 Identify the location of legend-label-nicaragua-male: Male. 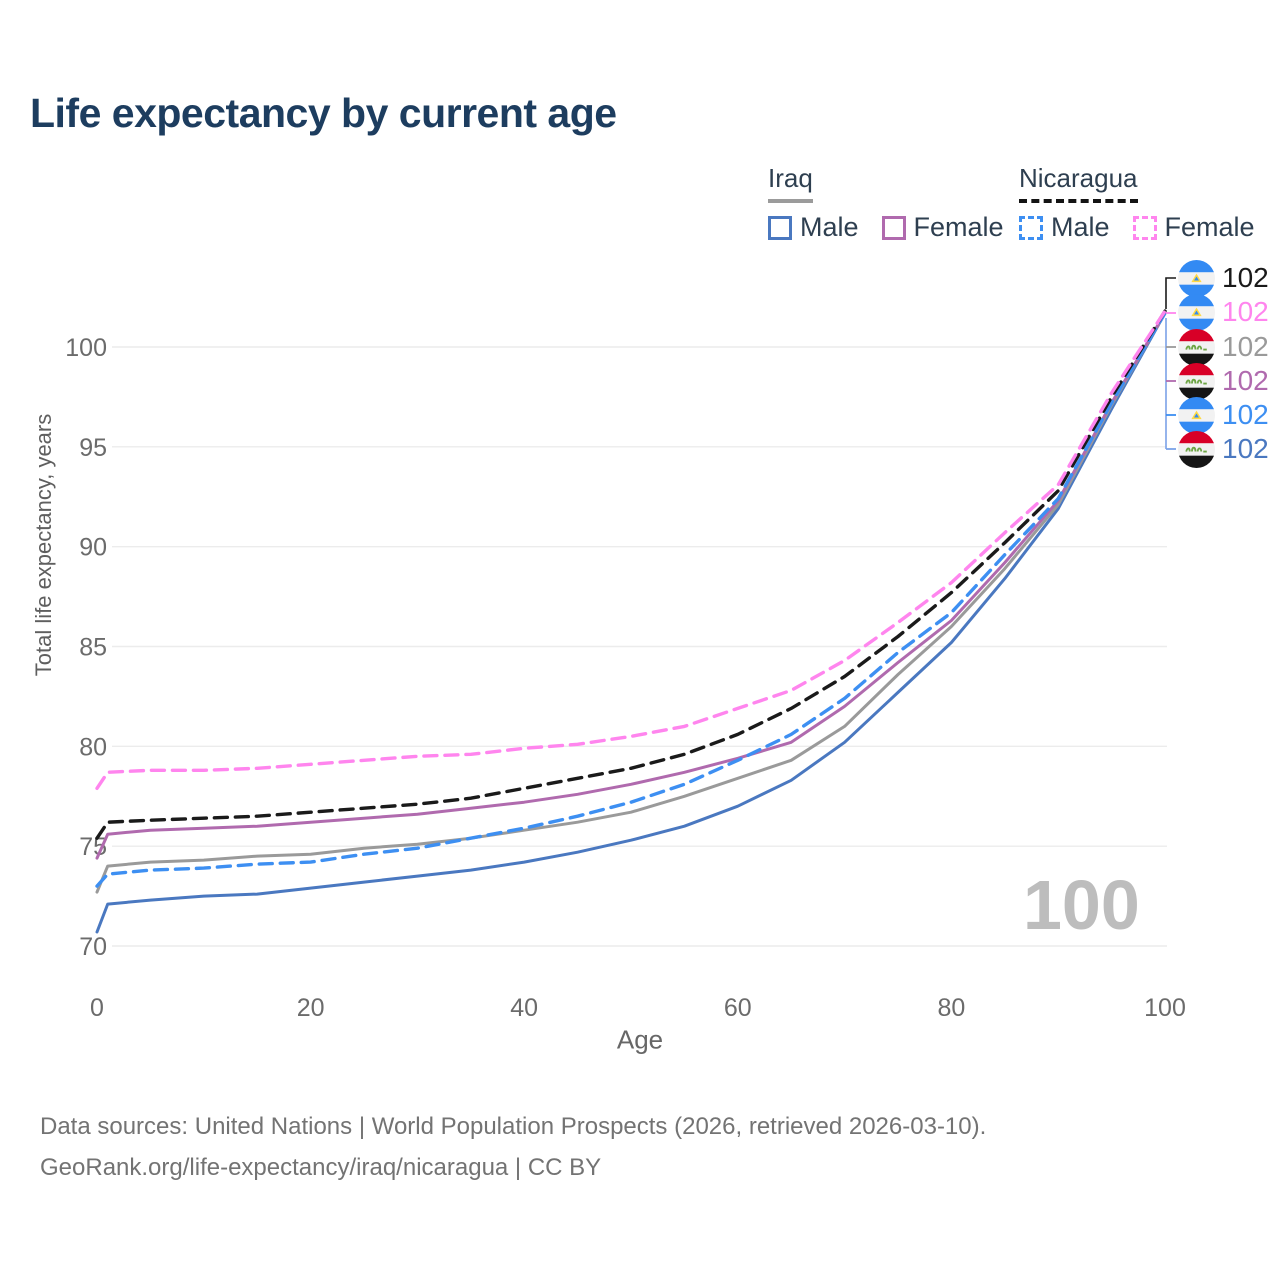
(1080, 227).